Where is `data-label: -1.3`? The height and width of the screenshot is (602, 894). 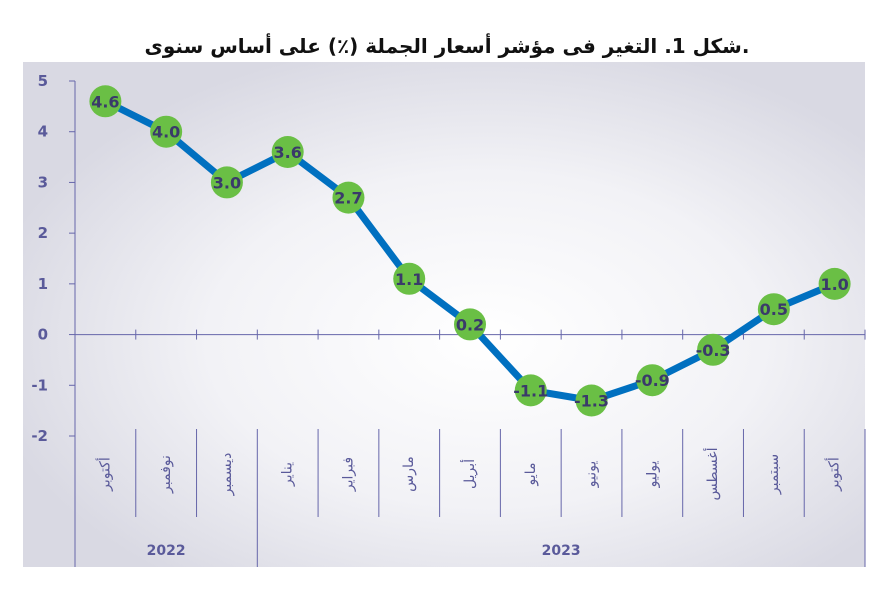
data-label: -1.3 is located at coordinates (591, 401).